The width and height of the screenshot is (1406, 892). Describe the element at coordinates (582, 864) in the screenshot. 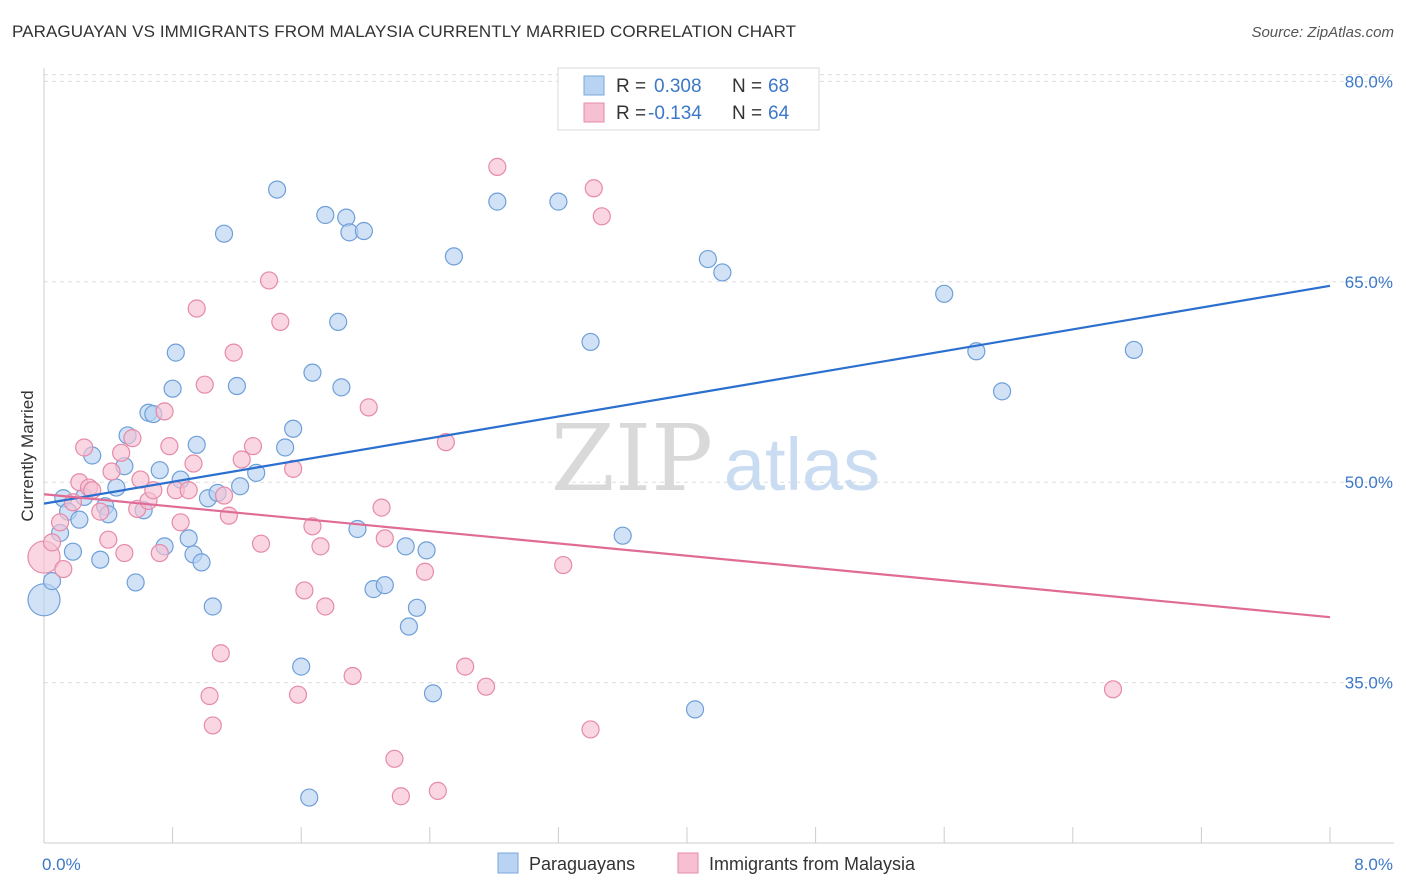

I see `bottom-legend-label-paraguayans: Paraguayans` at that location.